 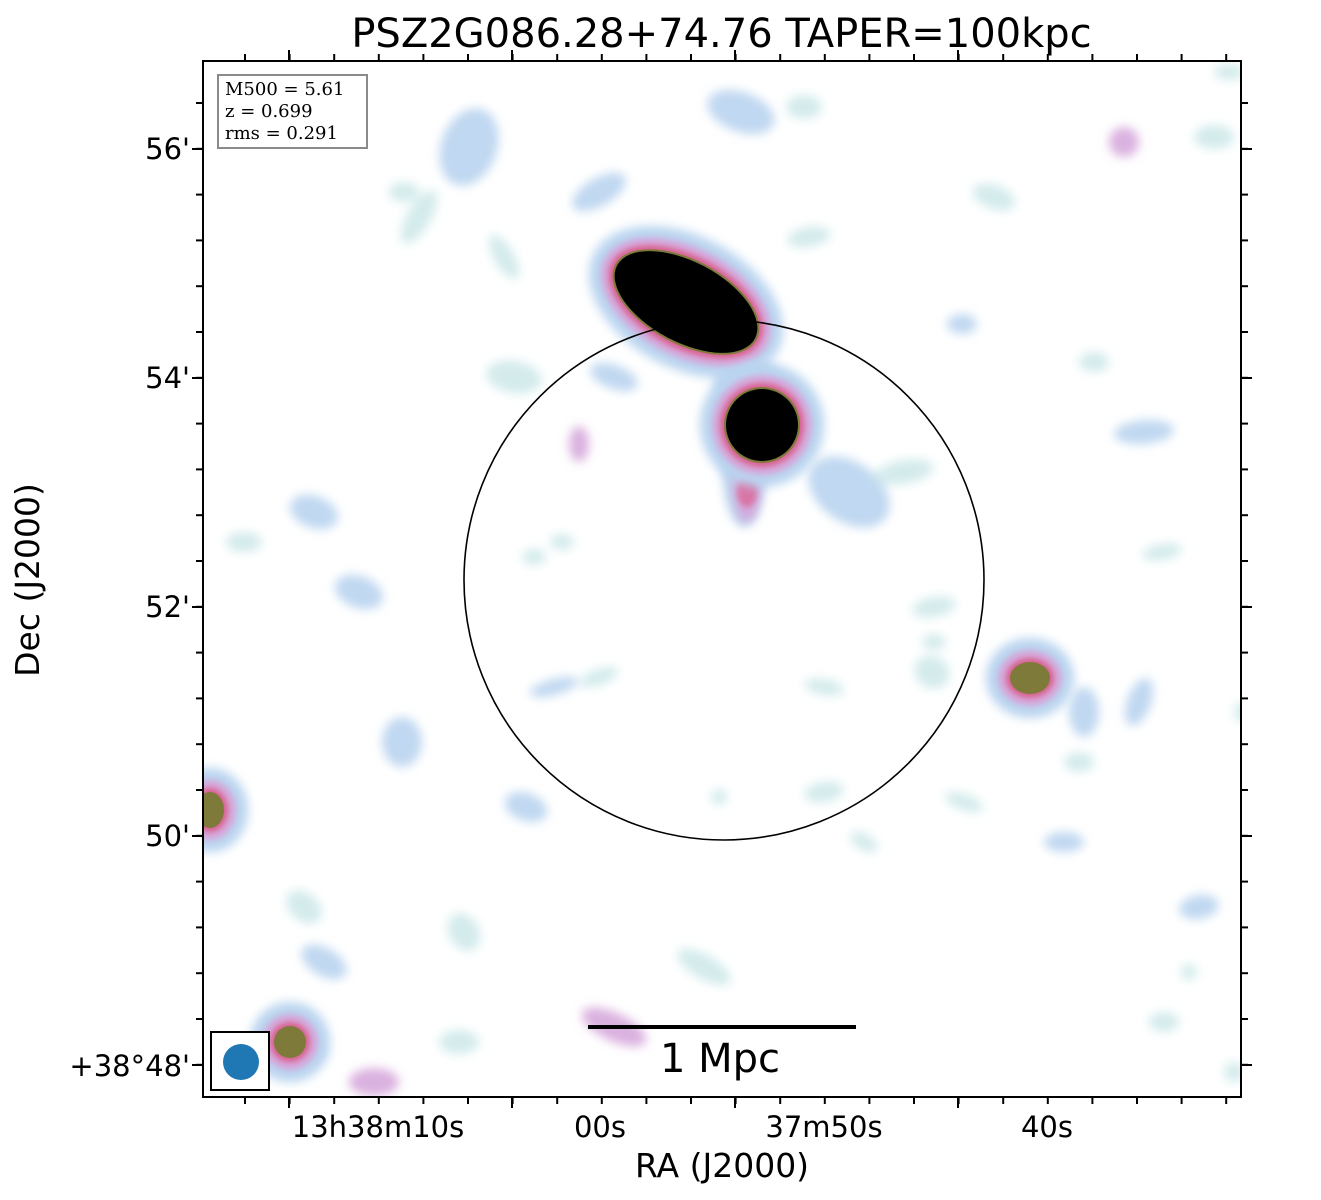 I want to click on info-box: M500 = 5.61 z = 0.699 rms = 0.291, so click(x=292, y=111).